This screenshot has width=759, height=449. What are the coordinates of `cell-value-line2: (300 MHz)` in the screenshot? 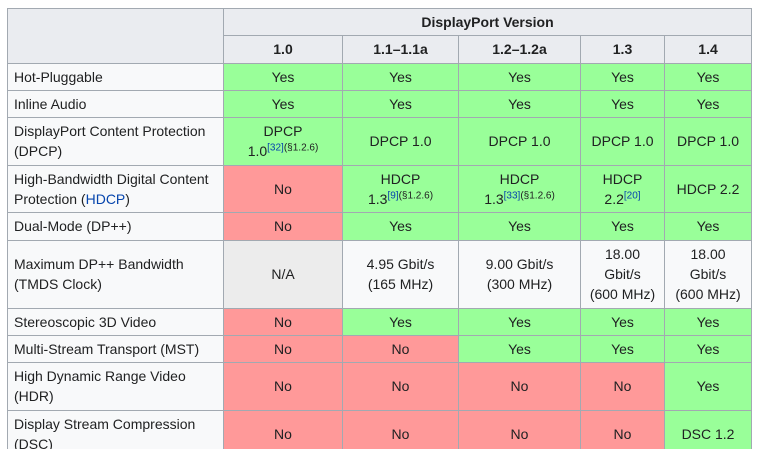 It's located at (519, 284).